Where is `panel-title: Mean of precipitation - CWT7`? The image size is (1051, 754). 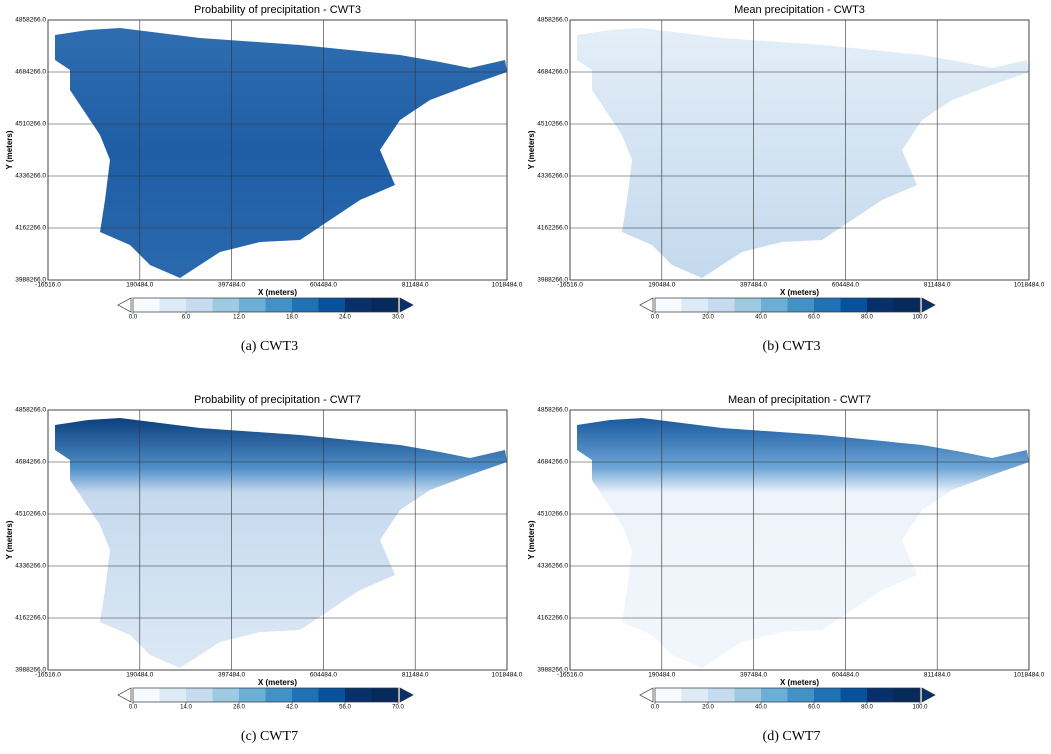
panel-title: Mean of precipitation - CWT7 is located at coordinates (799, 400).